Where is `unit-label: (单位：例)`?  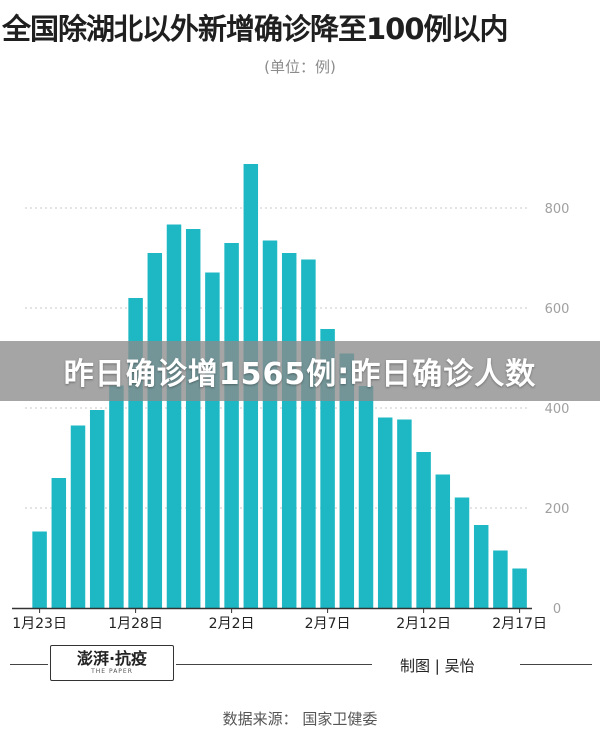
unit-label: (单位：例) is located at coordinates (300, 67).